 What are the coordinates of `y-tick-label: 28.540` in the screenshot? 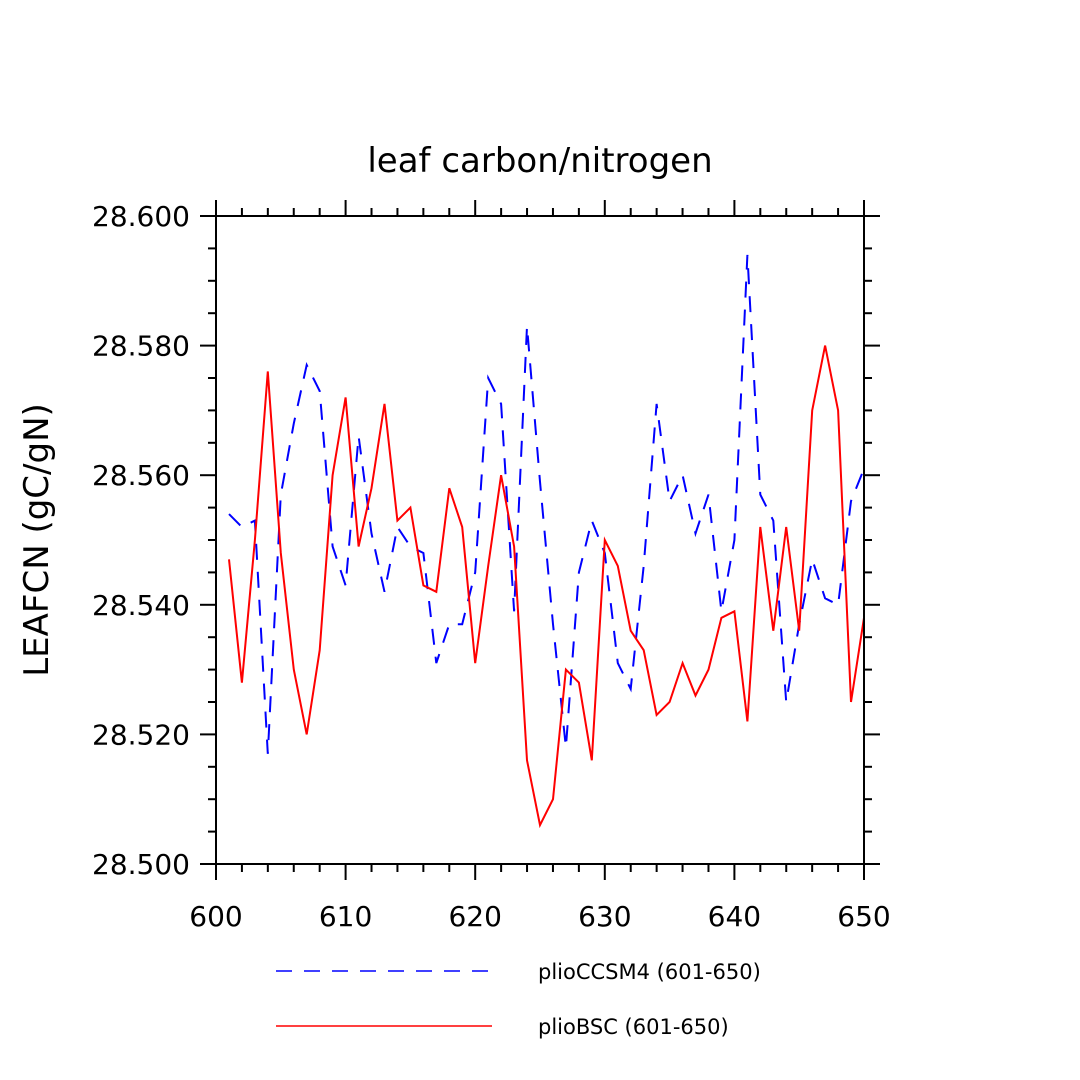 It's located at (141, 605).